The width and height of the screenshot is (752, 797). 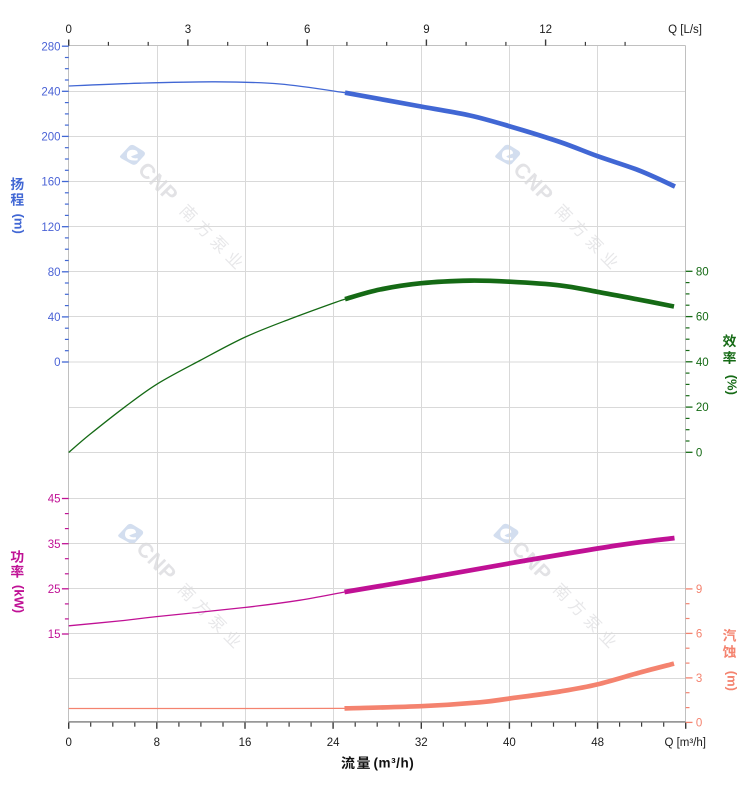 I want to click on svg-text: Q [L/s], so click(x=685, y=30).